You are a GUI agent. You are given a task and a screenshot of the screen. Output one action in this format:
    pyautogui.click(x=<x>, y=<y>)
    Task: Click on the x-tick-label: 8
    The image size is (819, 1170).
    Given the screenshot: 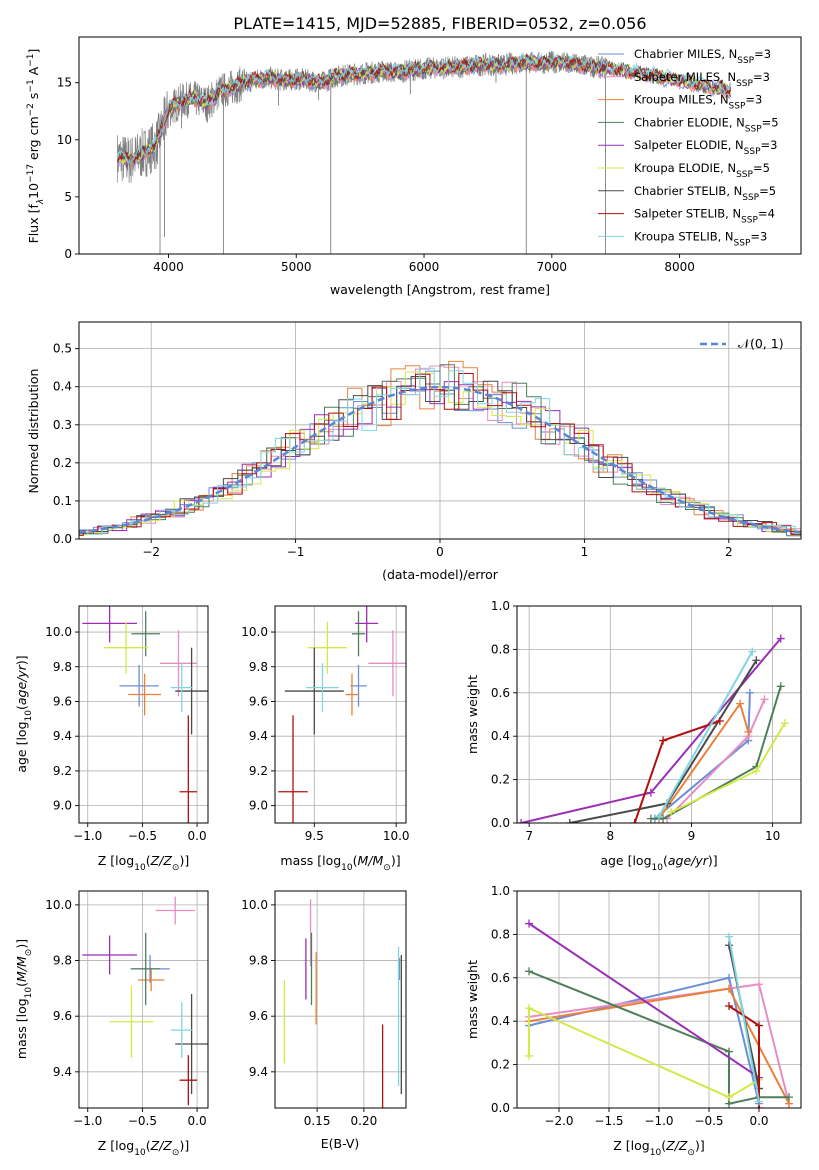 What is the action you would take?
    pyautogui.click(x=610, y=836)
    